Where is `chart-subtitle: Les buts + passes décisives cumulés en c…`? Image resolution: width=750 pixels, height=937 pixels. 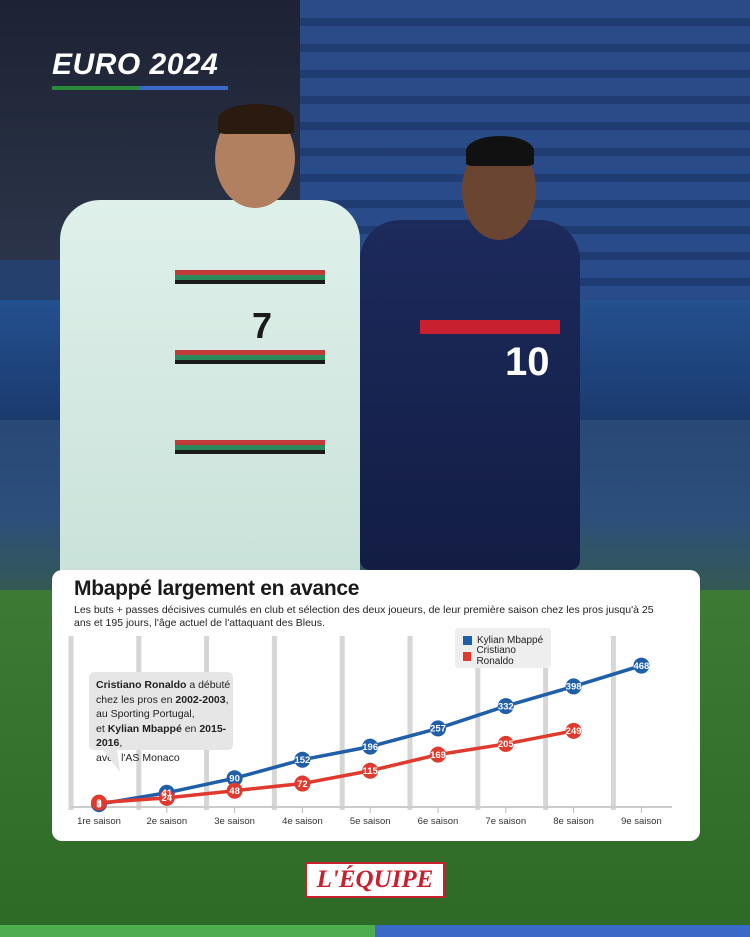 chart-subtitle: Les buts + passes décisives cumulés en c… is located at coordinates (364, 616).